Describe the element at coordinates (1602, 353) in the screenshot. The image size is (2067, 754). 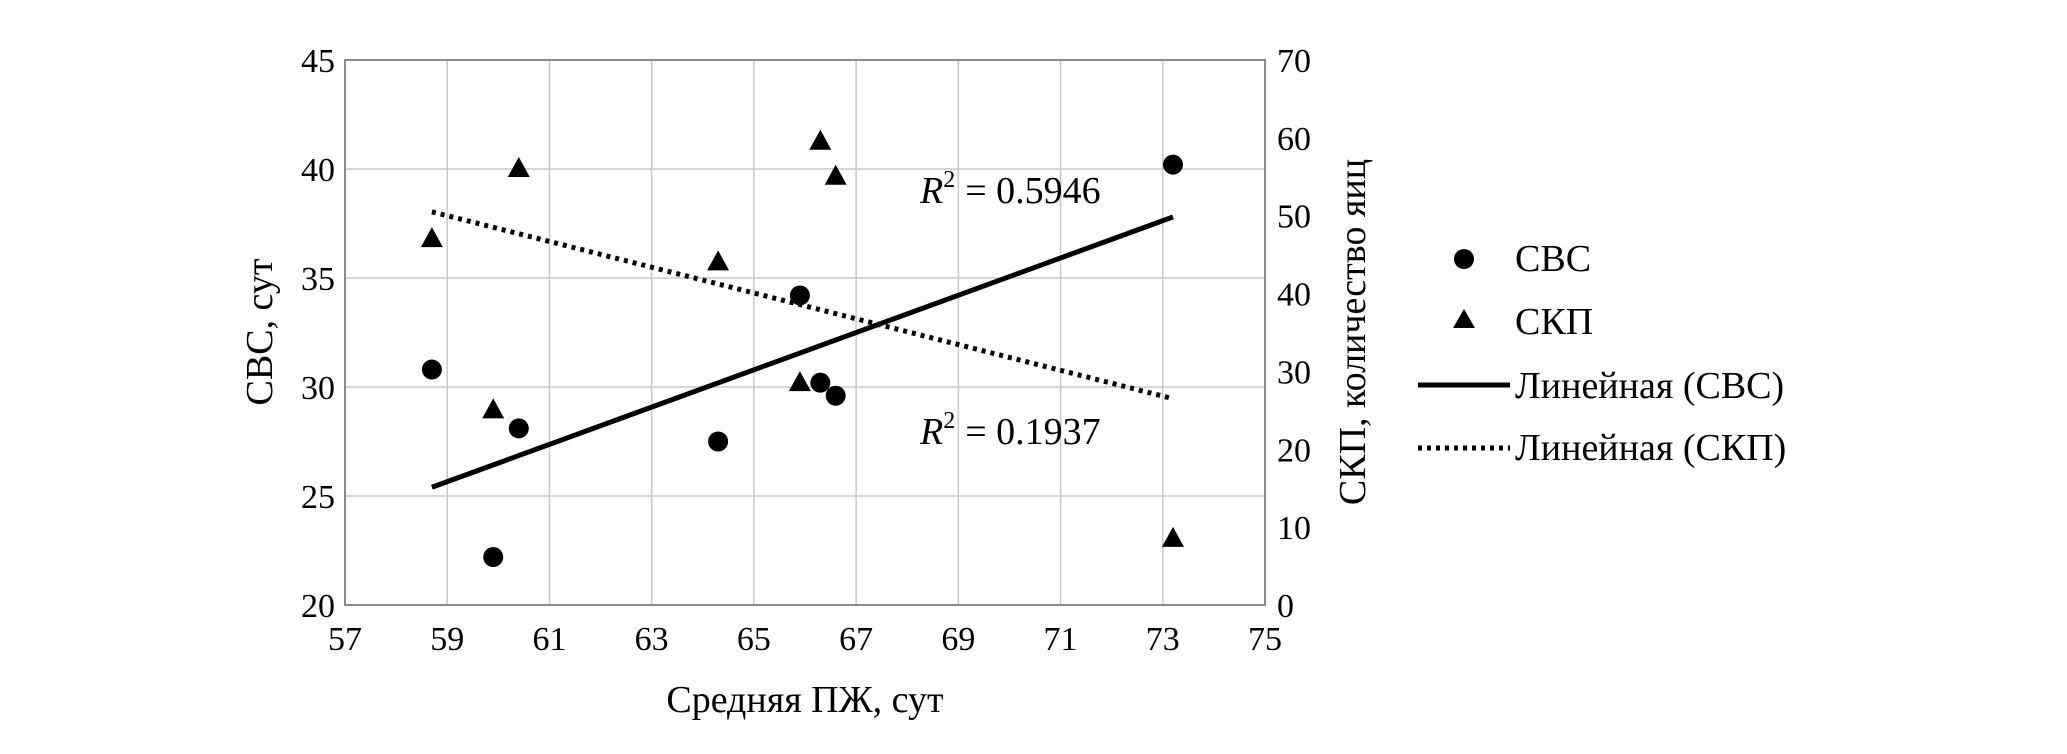
I see `legend: СВС СКП Линейная (СВС) Линейная (СКП)` at that location.